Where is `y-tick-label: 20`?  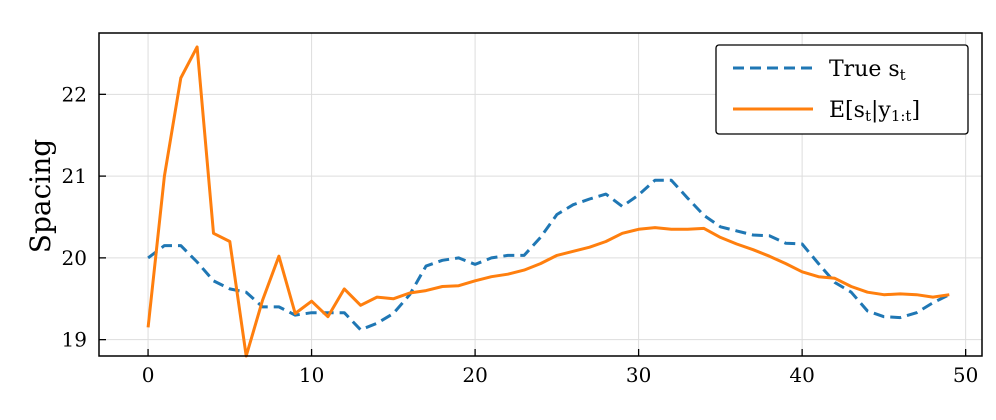
y-tick-label: 20 is located at coordinates (74, 258).